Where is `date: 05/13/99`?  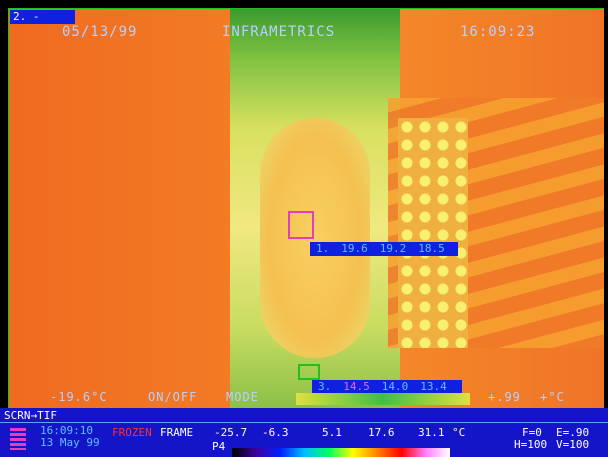 date: 05/13/99 is located at coordinates (100, 32).